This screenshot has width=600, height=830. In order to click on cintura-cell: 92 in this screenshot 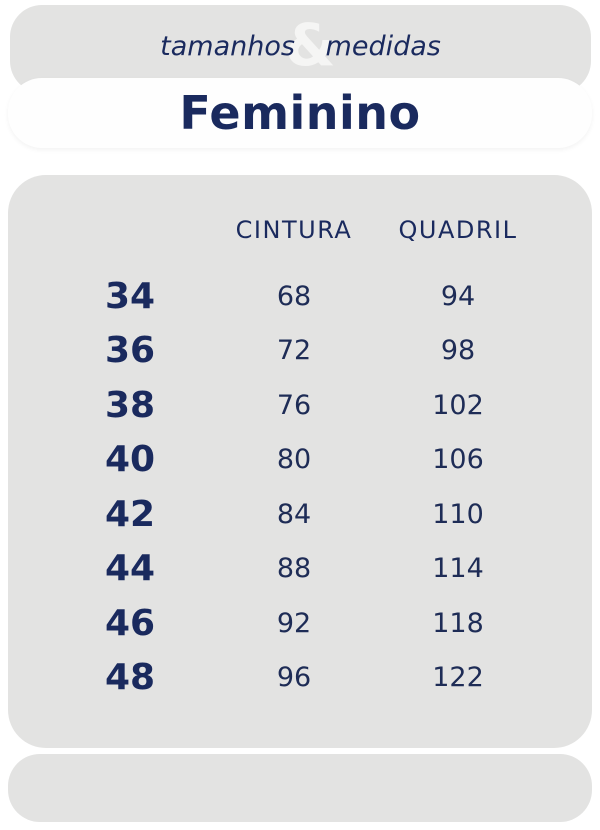, I will do `click(294, 623)`.